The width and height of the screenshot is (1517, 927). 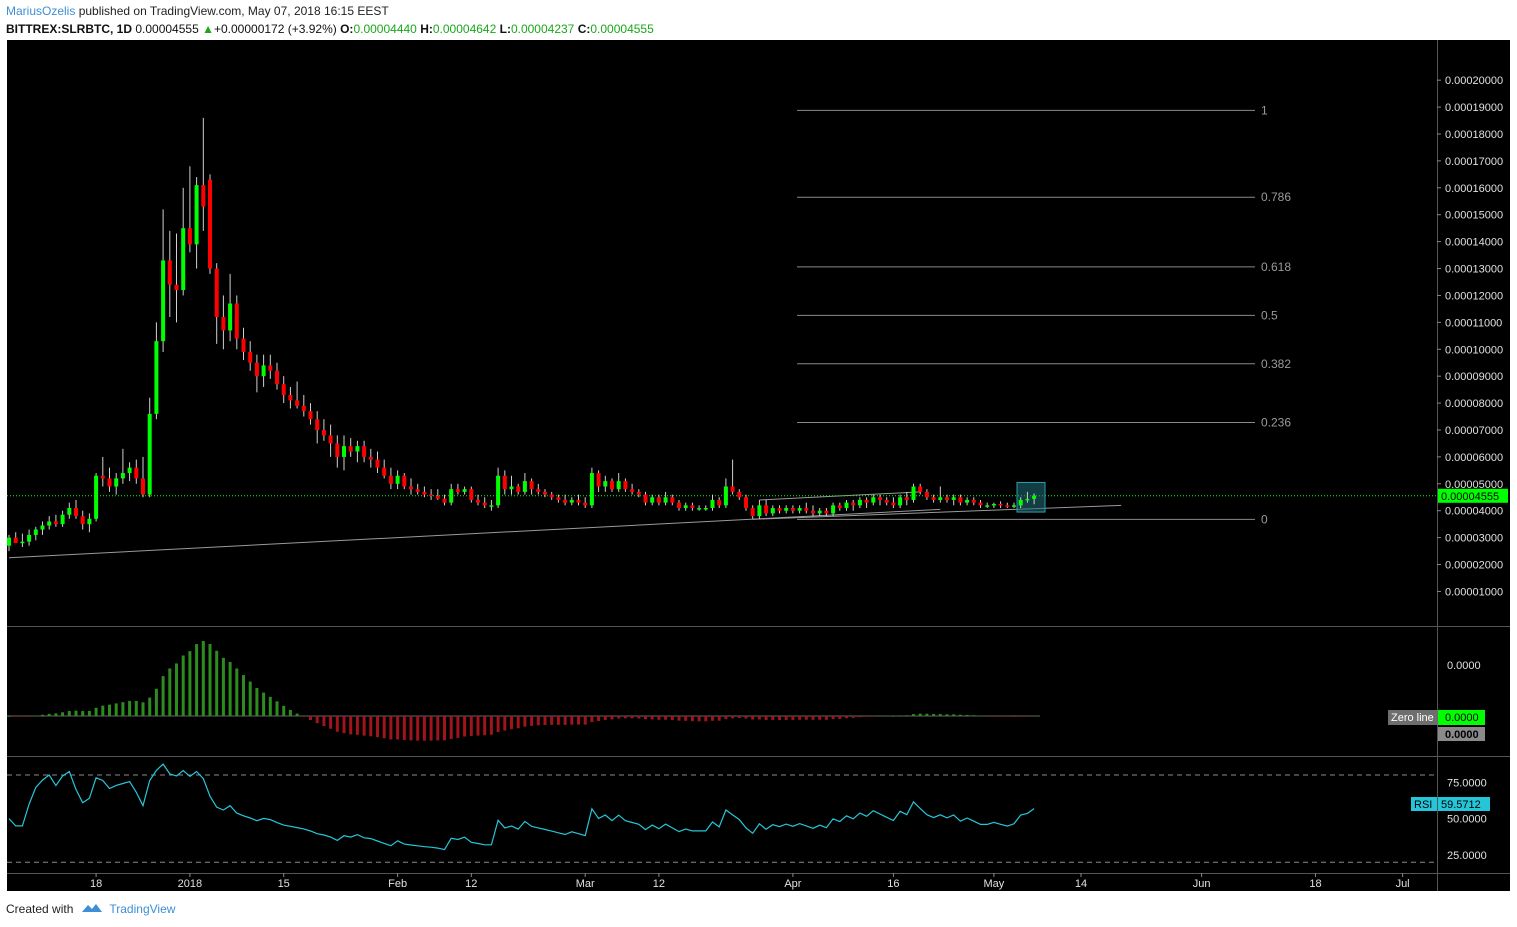 What do you see at coordinates (41, 11) in the screenshot?
I see `publisher-link: MariusOzelis` at bounding box center [41, 11].